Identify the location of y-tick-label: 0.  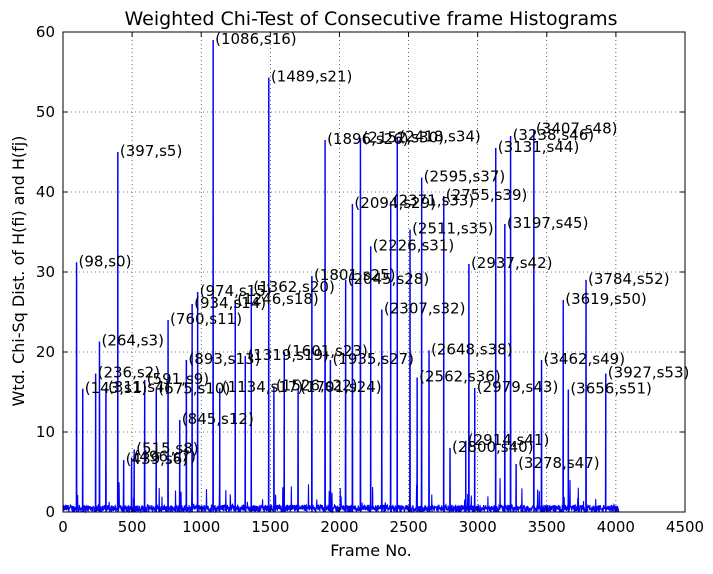
(50, 512).